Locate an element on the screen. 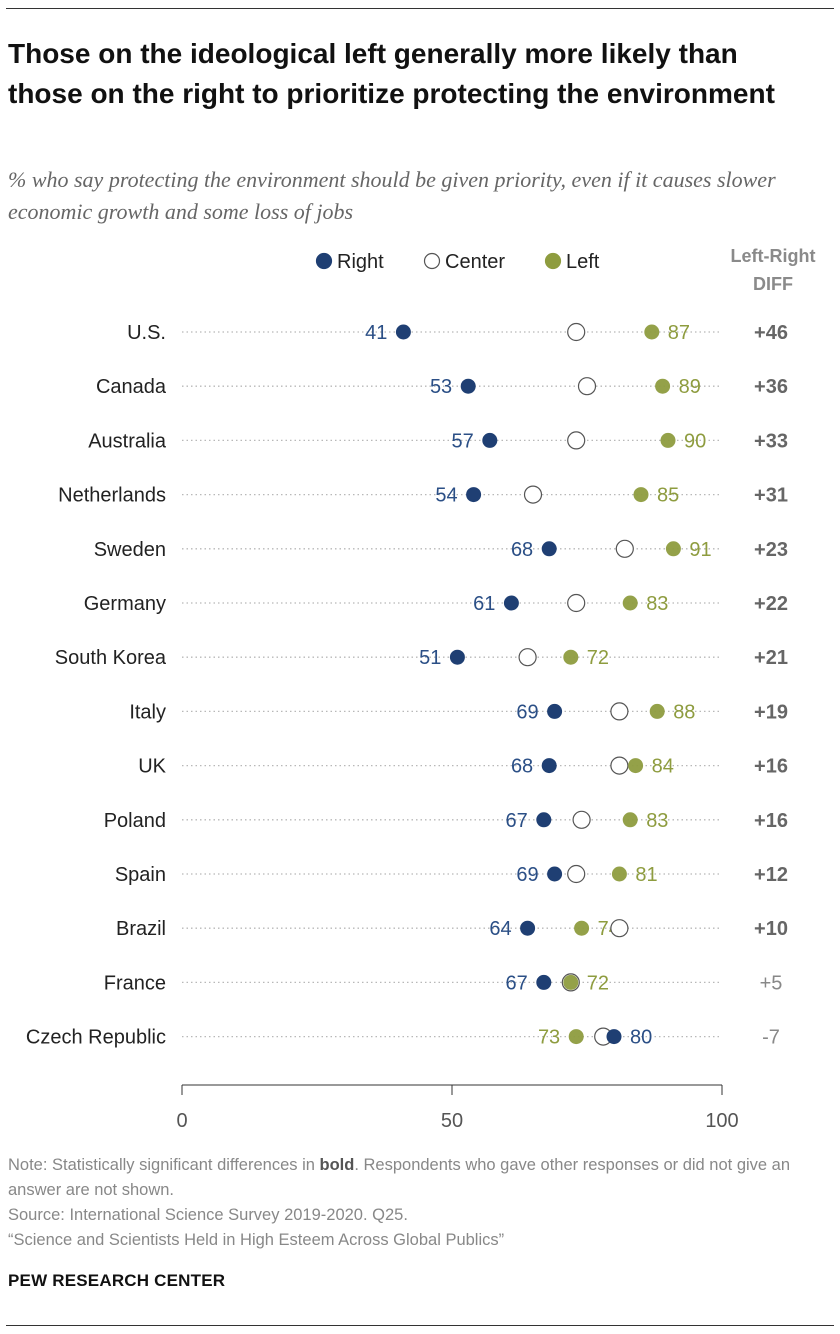 The image size is (840, 1334). dot-left-australia is located at coordinates (668, 440).